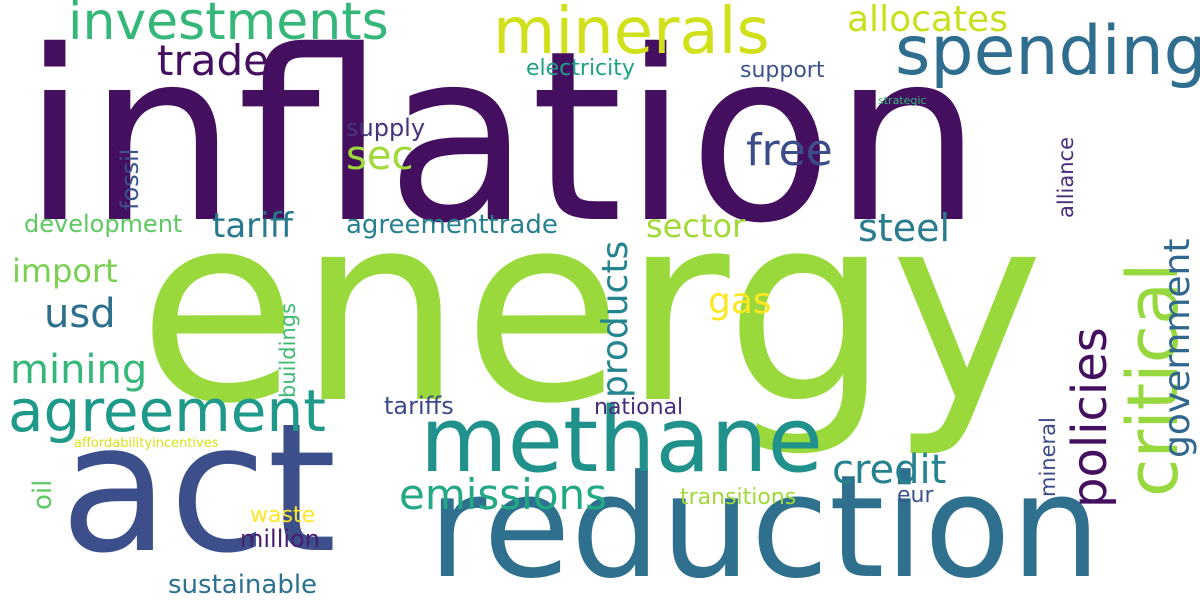  I want to click on word-sustainable: sustainable, so click(242, 585).